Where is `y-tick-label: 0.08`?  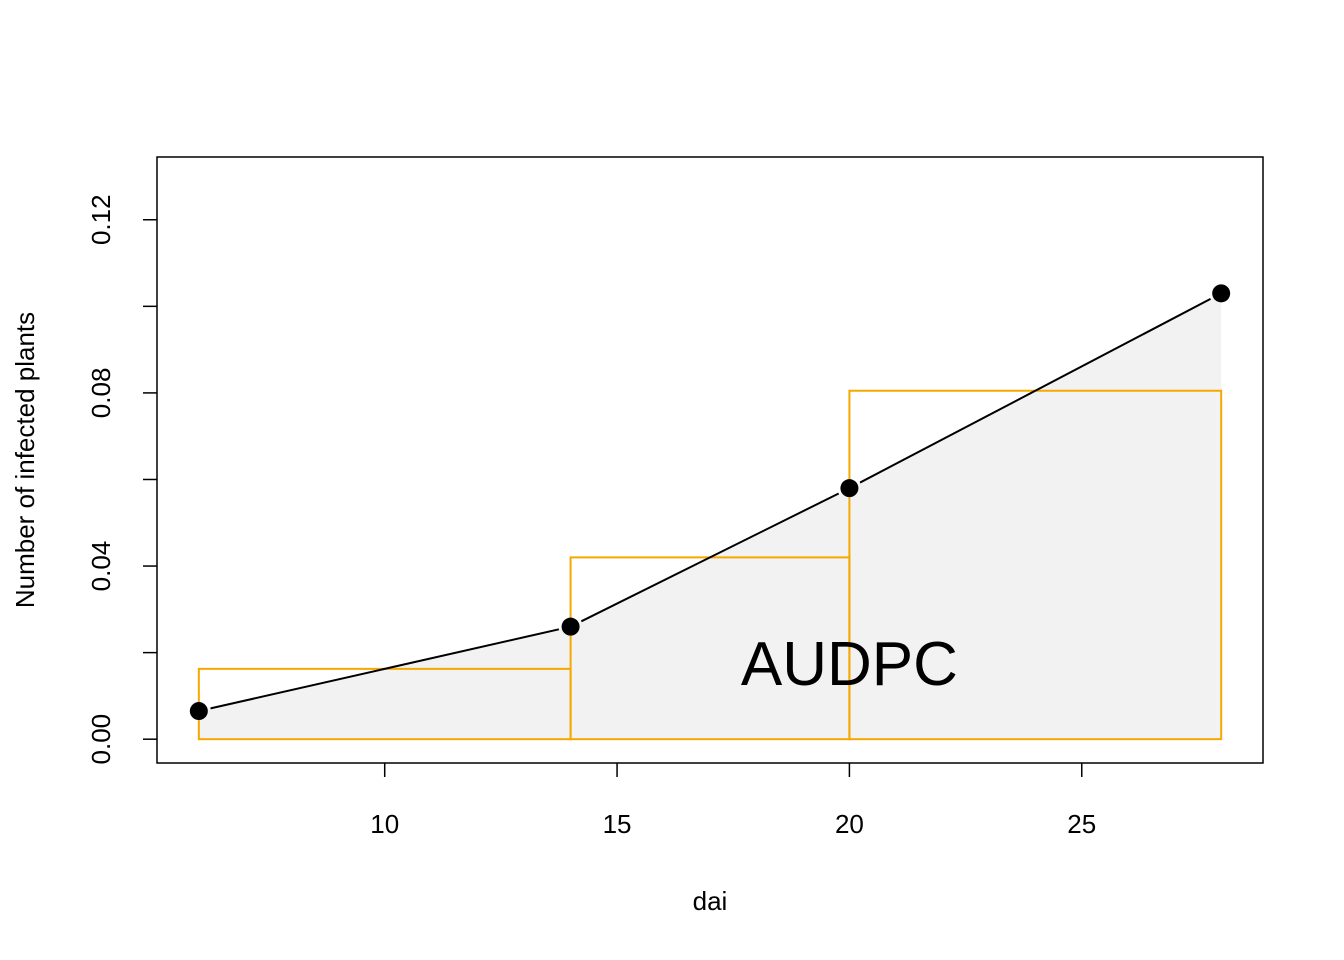 y-tick-label: 0.08 is located at coordinates (101, 393).